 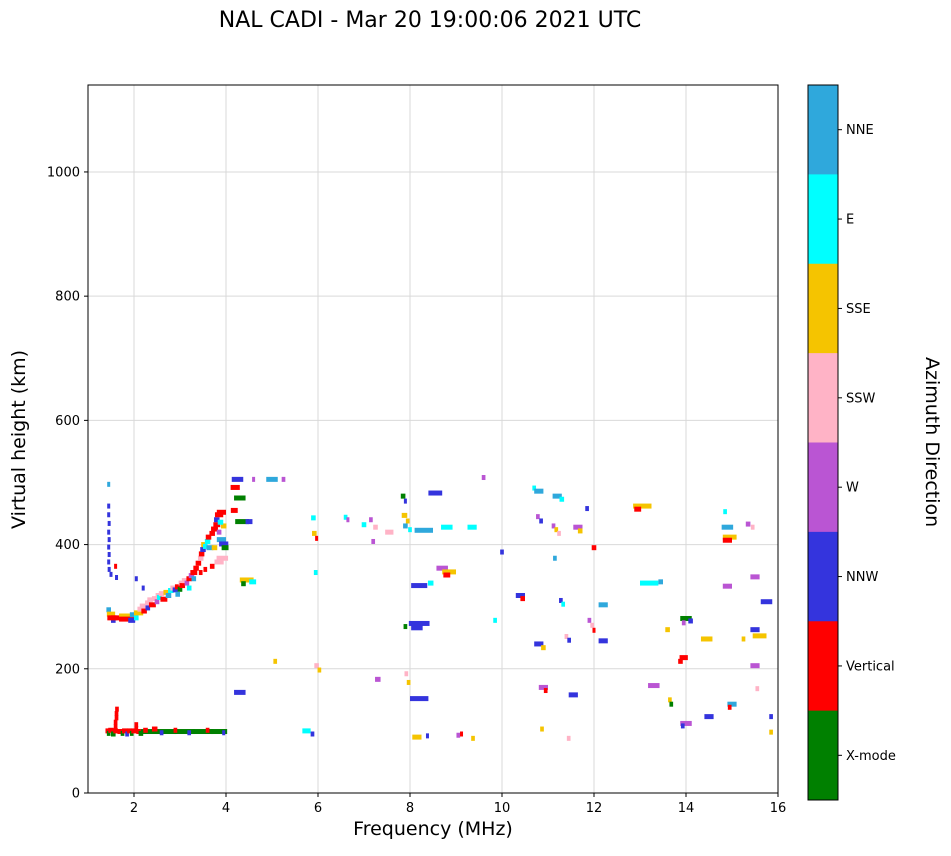 I want to click on x-tick-label: 6, so click(x=318, y=808).